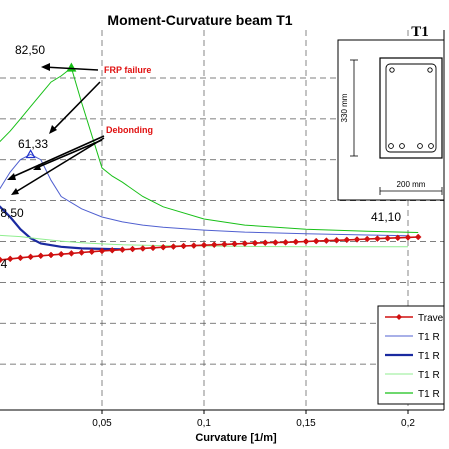 The image size is (449, 449). I want to click on rebar-top-left, so click(392, 70).